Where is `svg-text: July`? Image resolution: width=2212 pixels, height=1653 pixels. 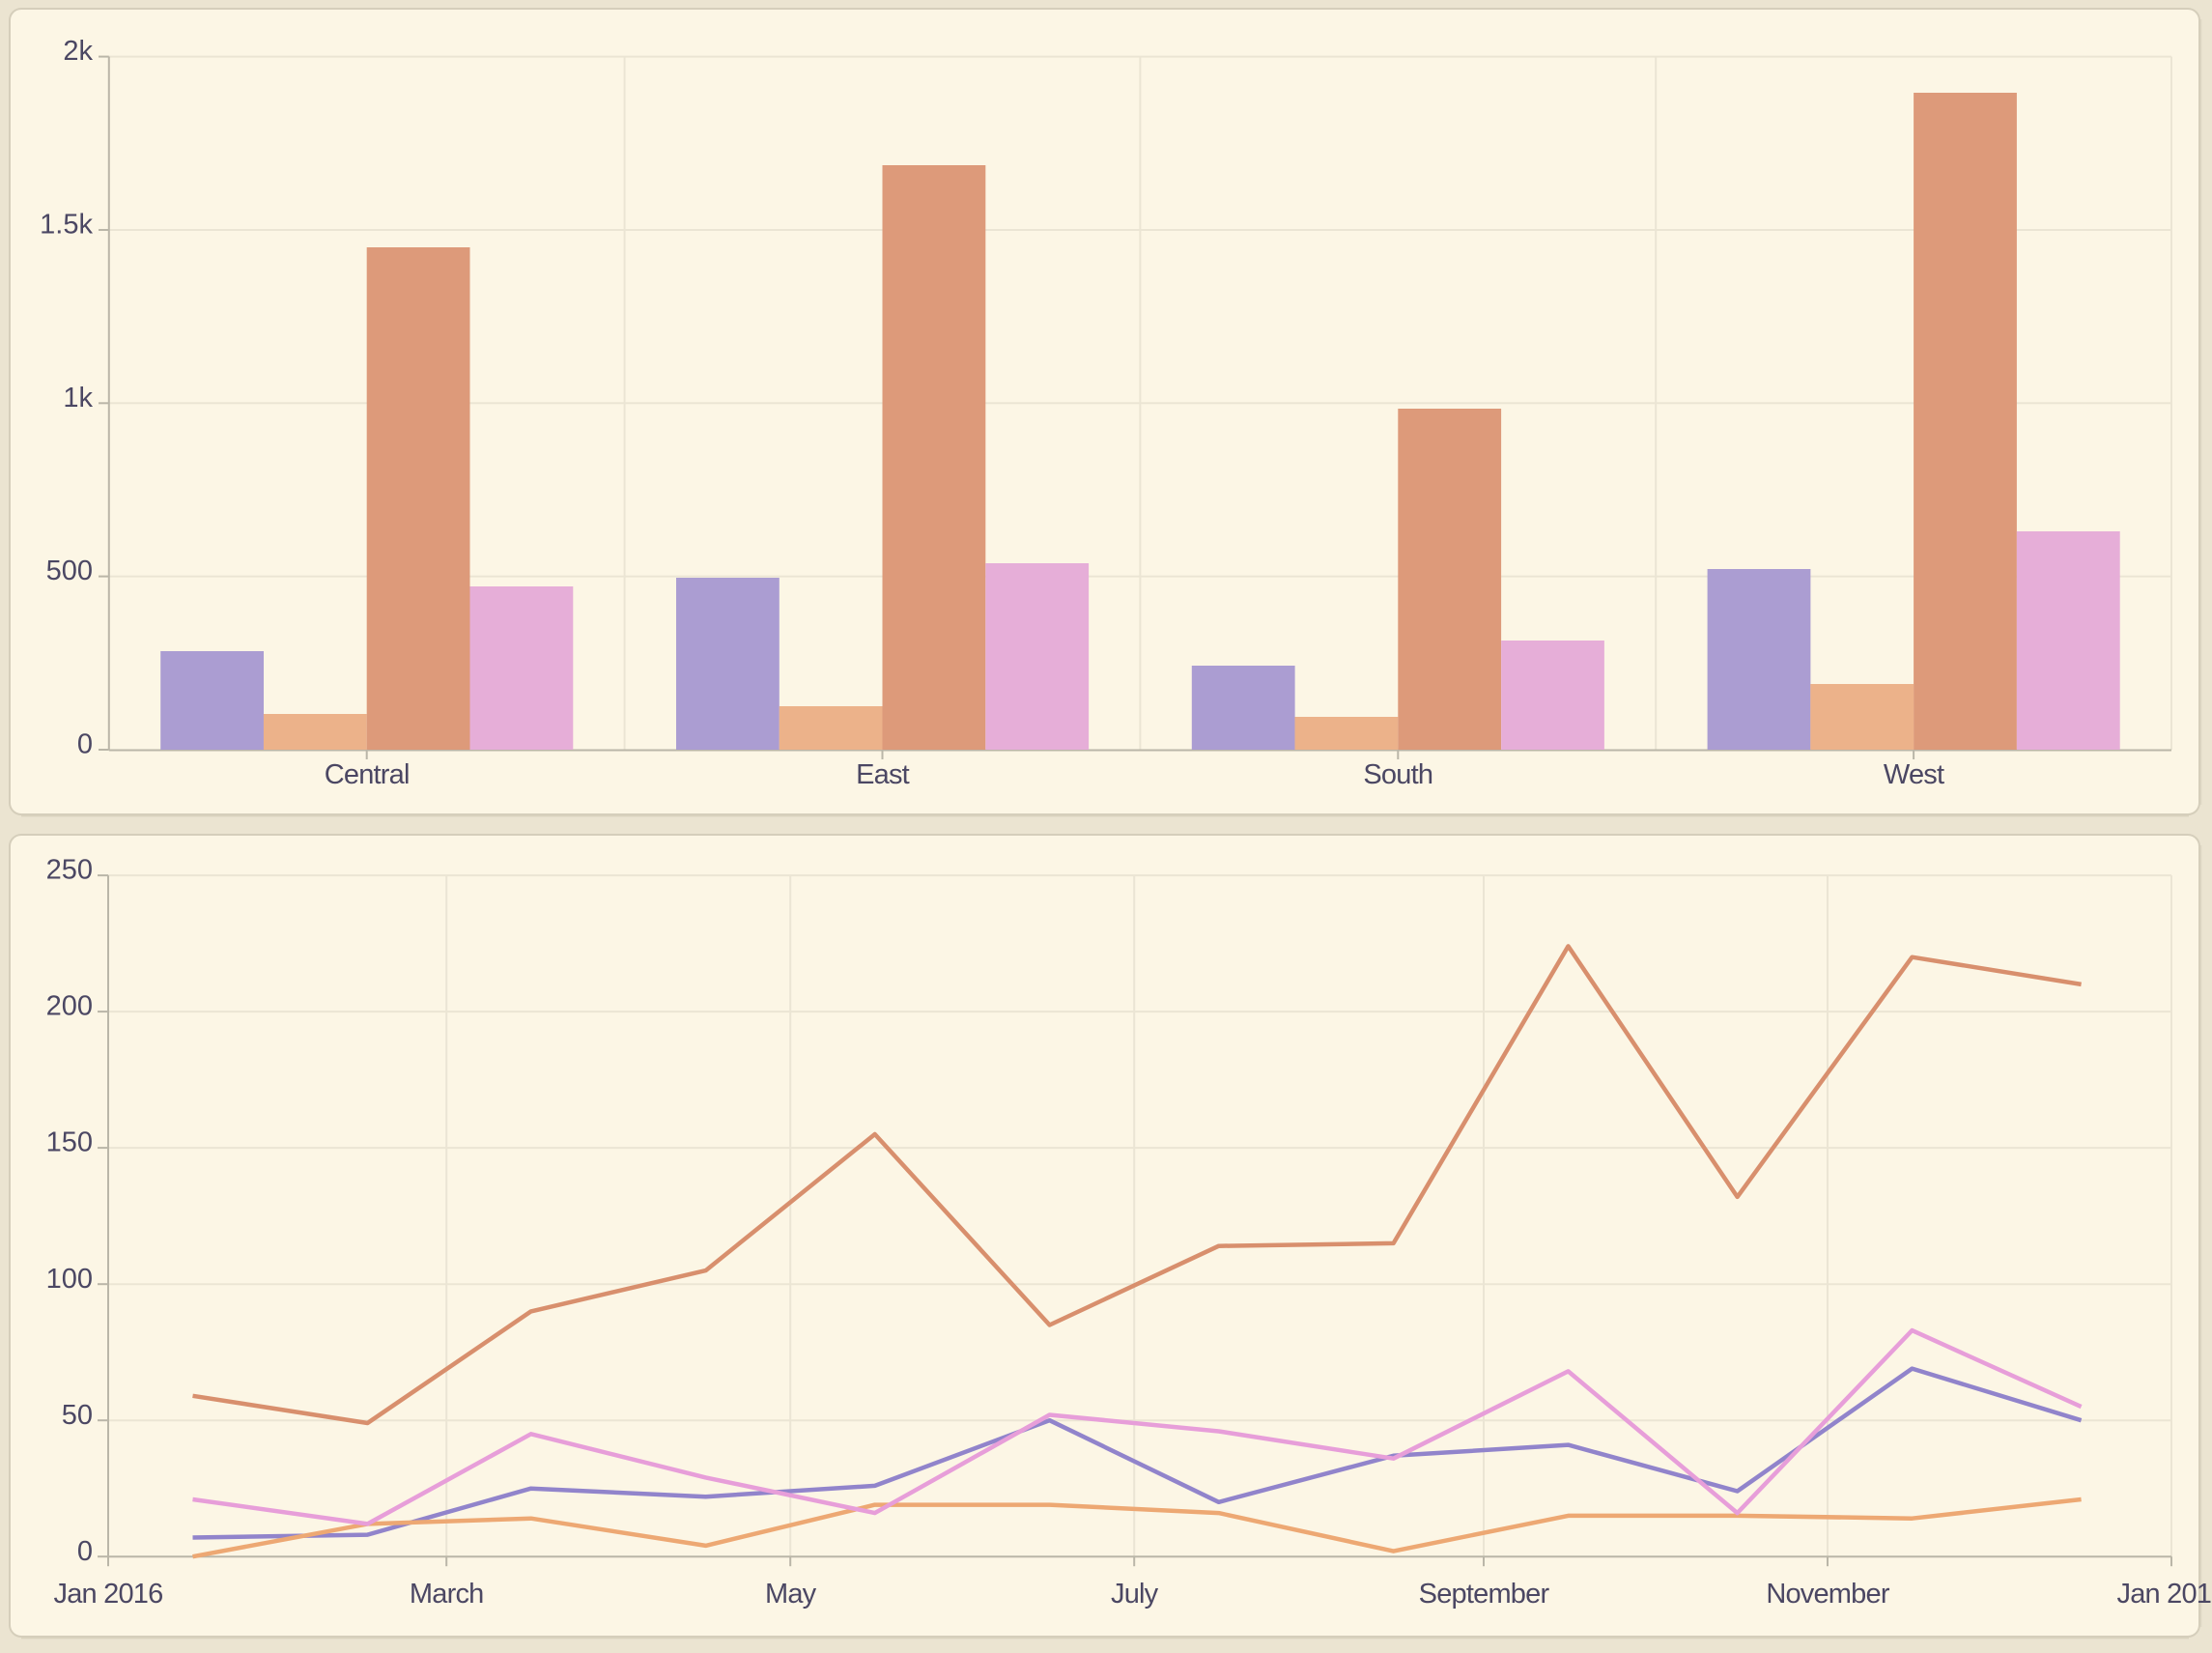
svg-text: July is located at coordinates (1135, 1594).